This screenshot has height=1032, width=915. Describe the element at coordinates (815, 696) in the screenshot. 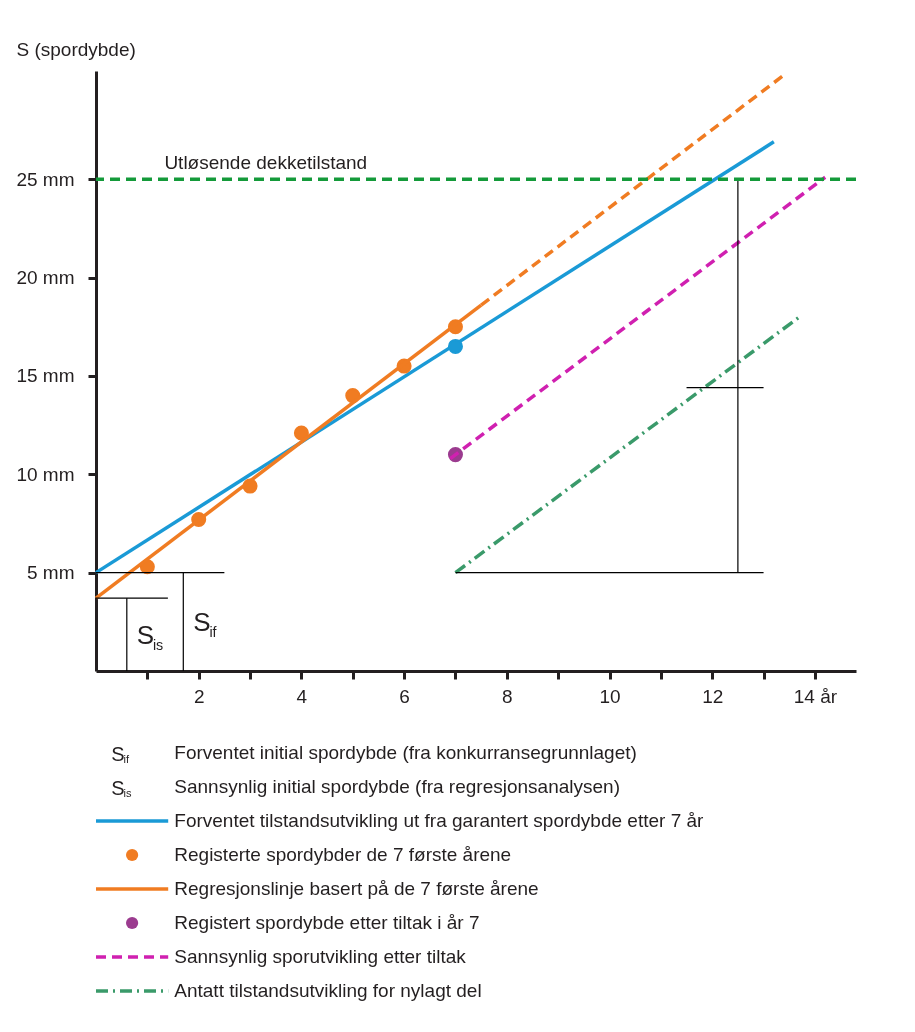

I see `x-tick-label: 14 år` at that location.